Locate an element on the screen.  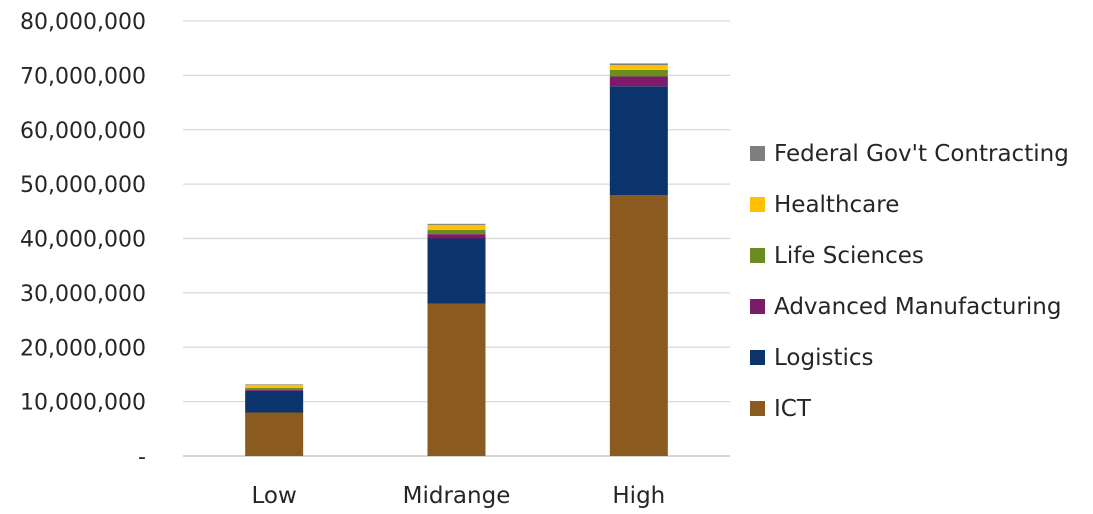
y-tick-label: 60,000,000 is located at coordinates (83, 131).